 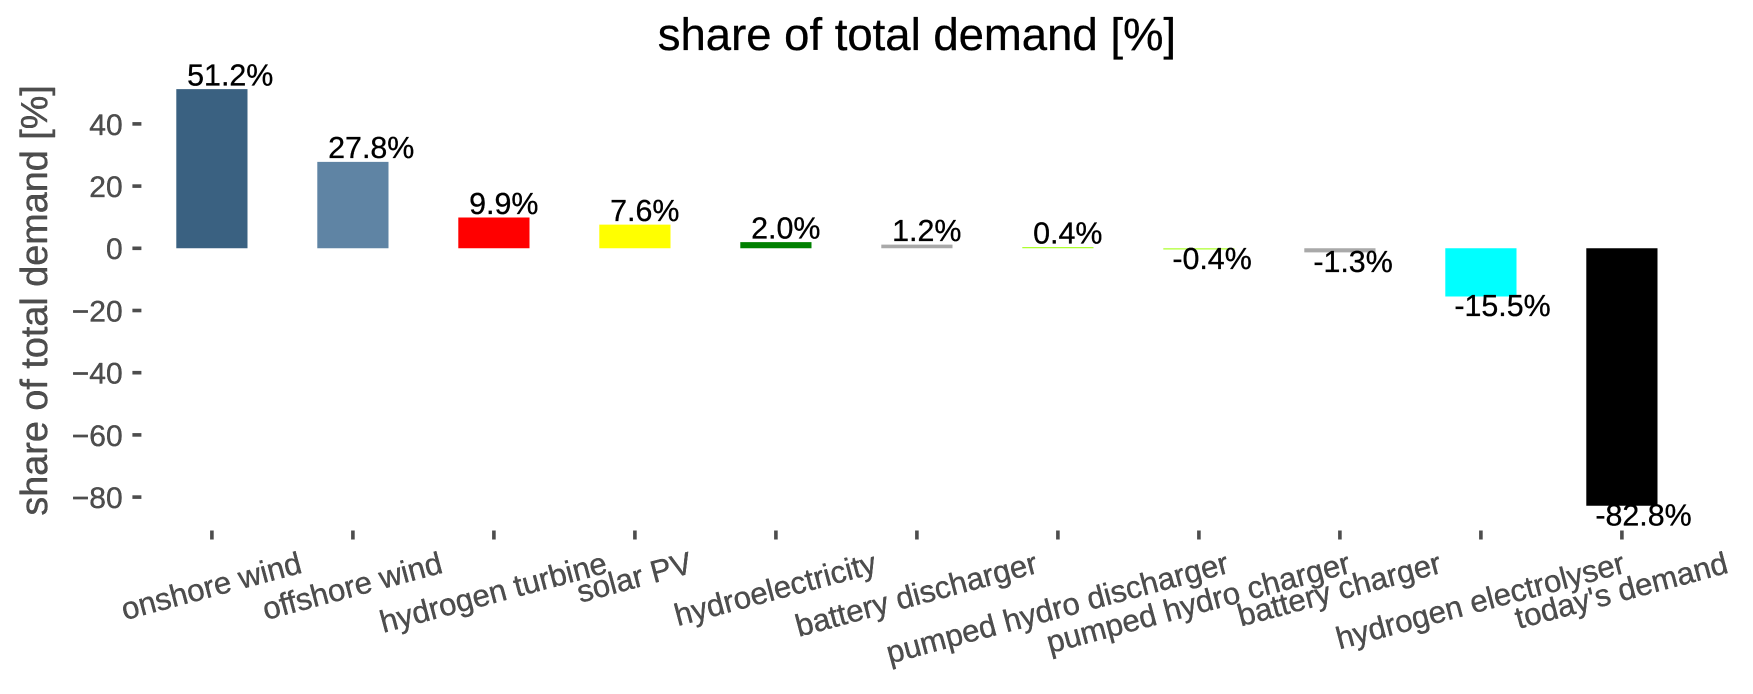 I want to click on svg-text: 1.2%, so click(x=926, y=231).